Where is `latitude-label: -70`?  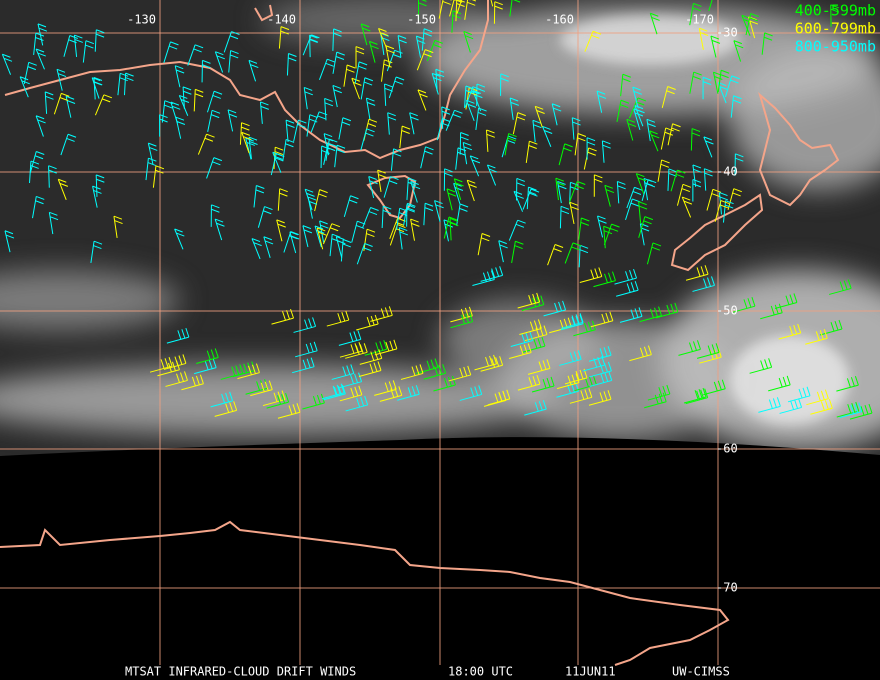
latitude-label: -70 is located at coordinates (727, 588).